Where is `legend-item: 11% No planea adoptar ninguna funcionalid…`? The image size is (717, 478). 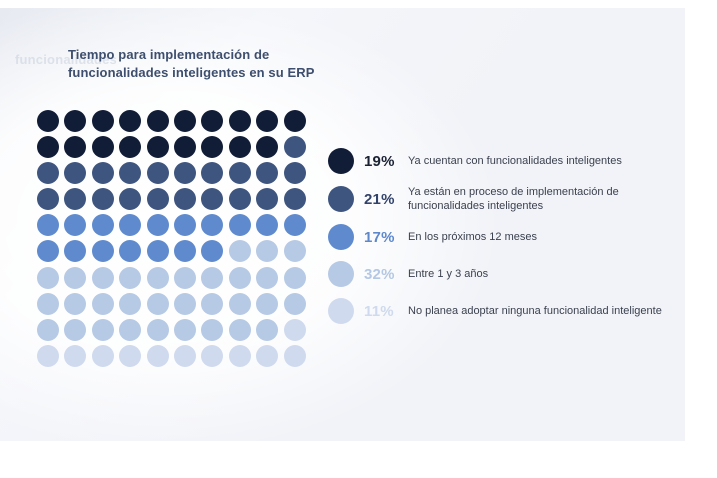 legend-item: 11% No planea adoptar ninguna funcionalid… is located at coordinates (508, 311).